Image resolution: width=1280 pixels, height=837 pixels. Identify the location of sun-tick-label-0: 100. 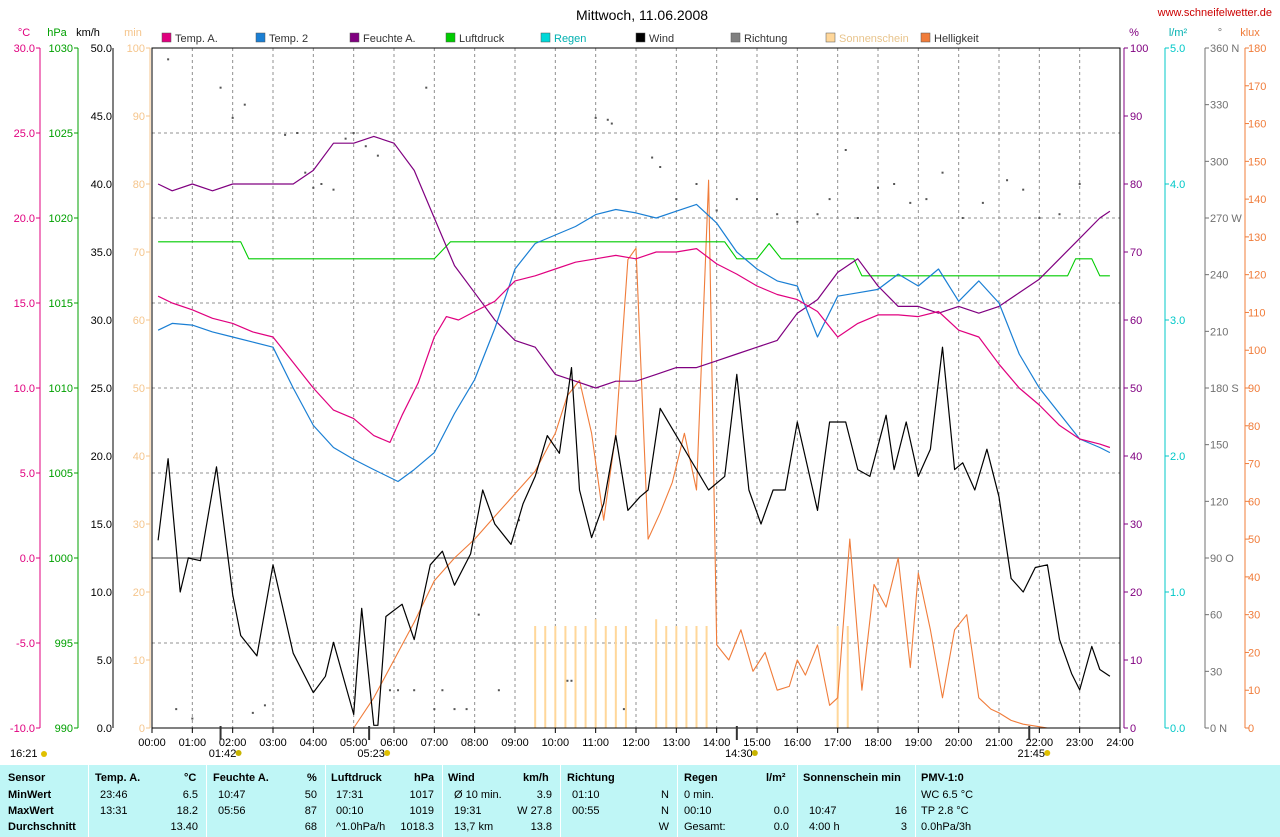
(136, 49).